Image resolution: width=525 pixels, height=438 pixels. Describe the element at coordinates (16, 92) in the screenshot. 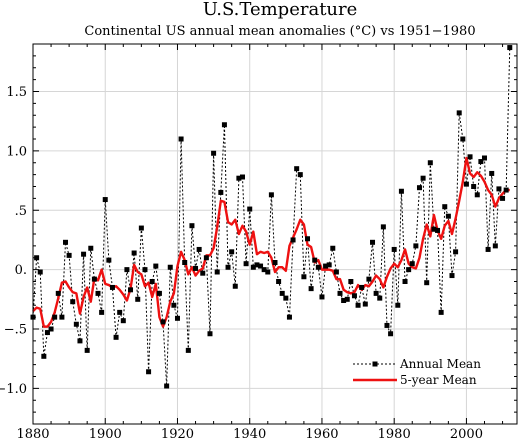

I see `y-tick-label: 1.5` at that location.